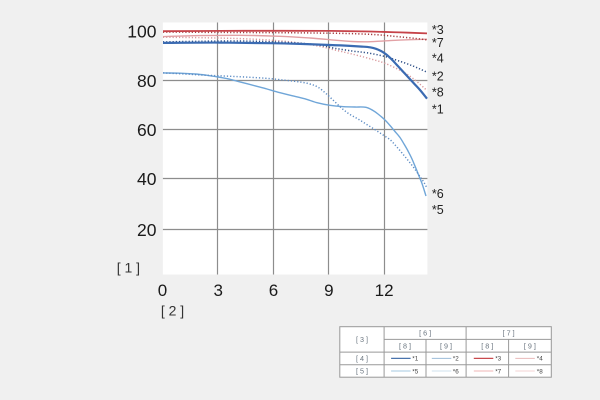 The height and width of the screenshot is (400, 600). I want to click on svg-text: [ 1 ], so click(128, 267).